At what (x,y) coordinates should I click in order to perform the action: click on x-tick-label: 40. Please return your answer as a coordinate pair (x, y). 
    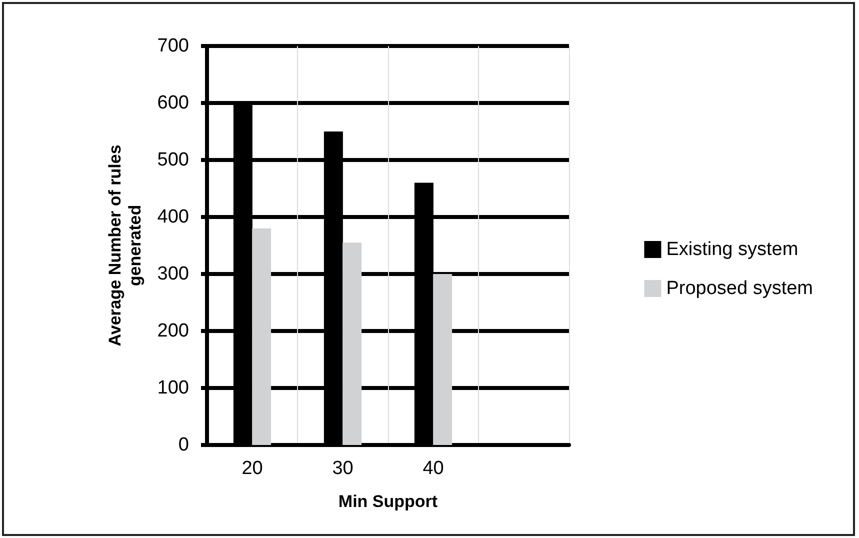
    Looking at the image, I should click on (433, 468).